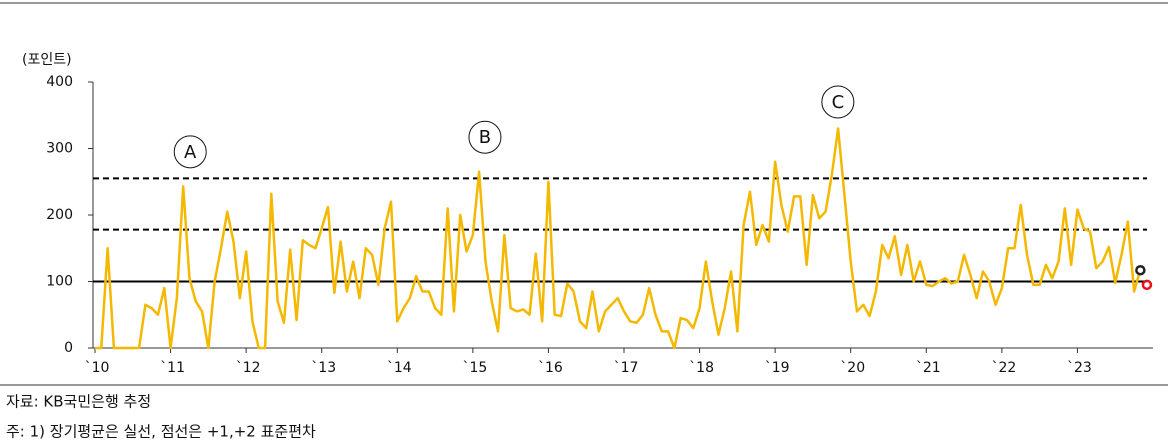 Image resolution: width=1168 pixels, height=448 pixels. I want to click on source: 자료: KB국민은행 추정, so click(78, 402).